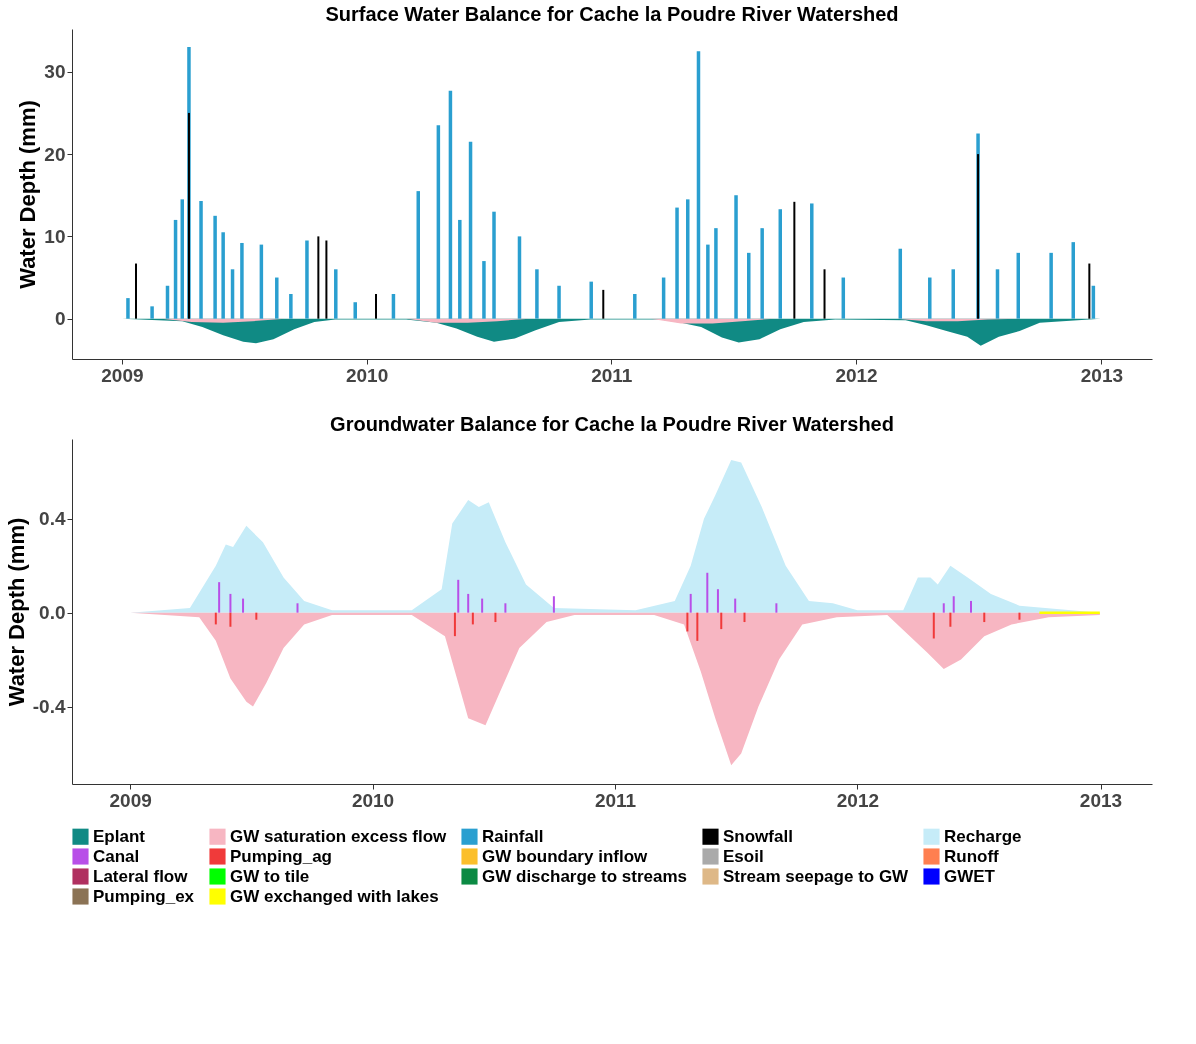 Image resolution: width=1196 pixels, height=1044 pixels. Describe the element at coordinates (339, 836) in the screenshot. I see `legend-label: GW saturation excess flow` at that location.